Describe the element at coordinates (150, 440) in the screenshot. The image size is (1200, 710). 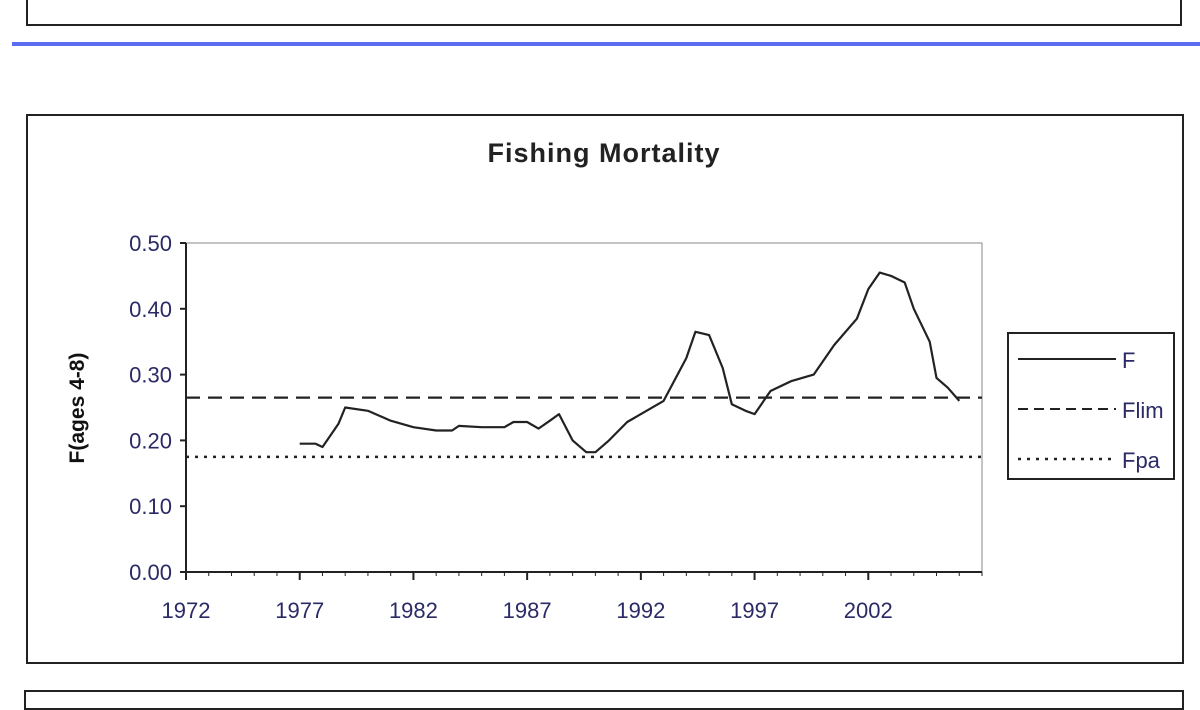
I see `y-tick-label: 0.20` at that location.